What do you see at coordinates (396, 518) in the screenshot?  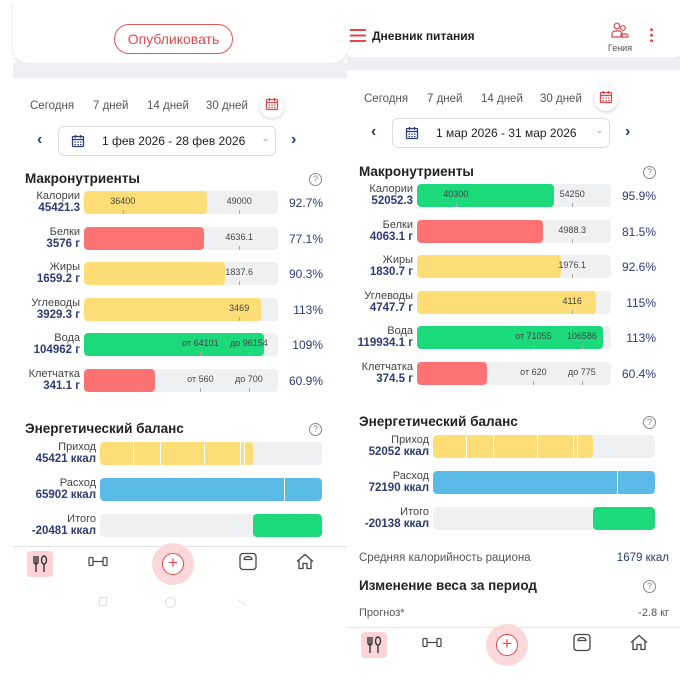 I see `energy-label: Итого -20138 ккал` at bounding box center [396, 518].